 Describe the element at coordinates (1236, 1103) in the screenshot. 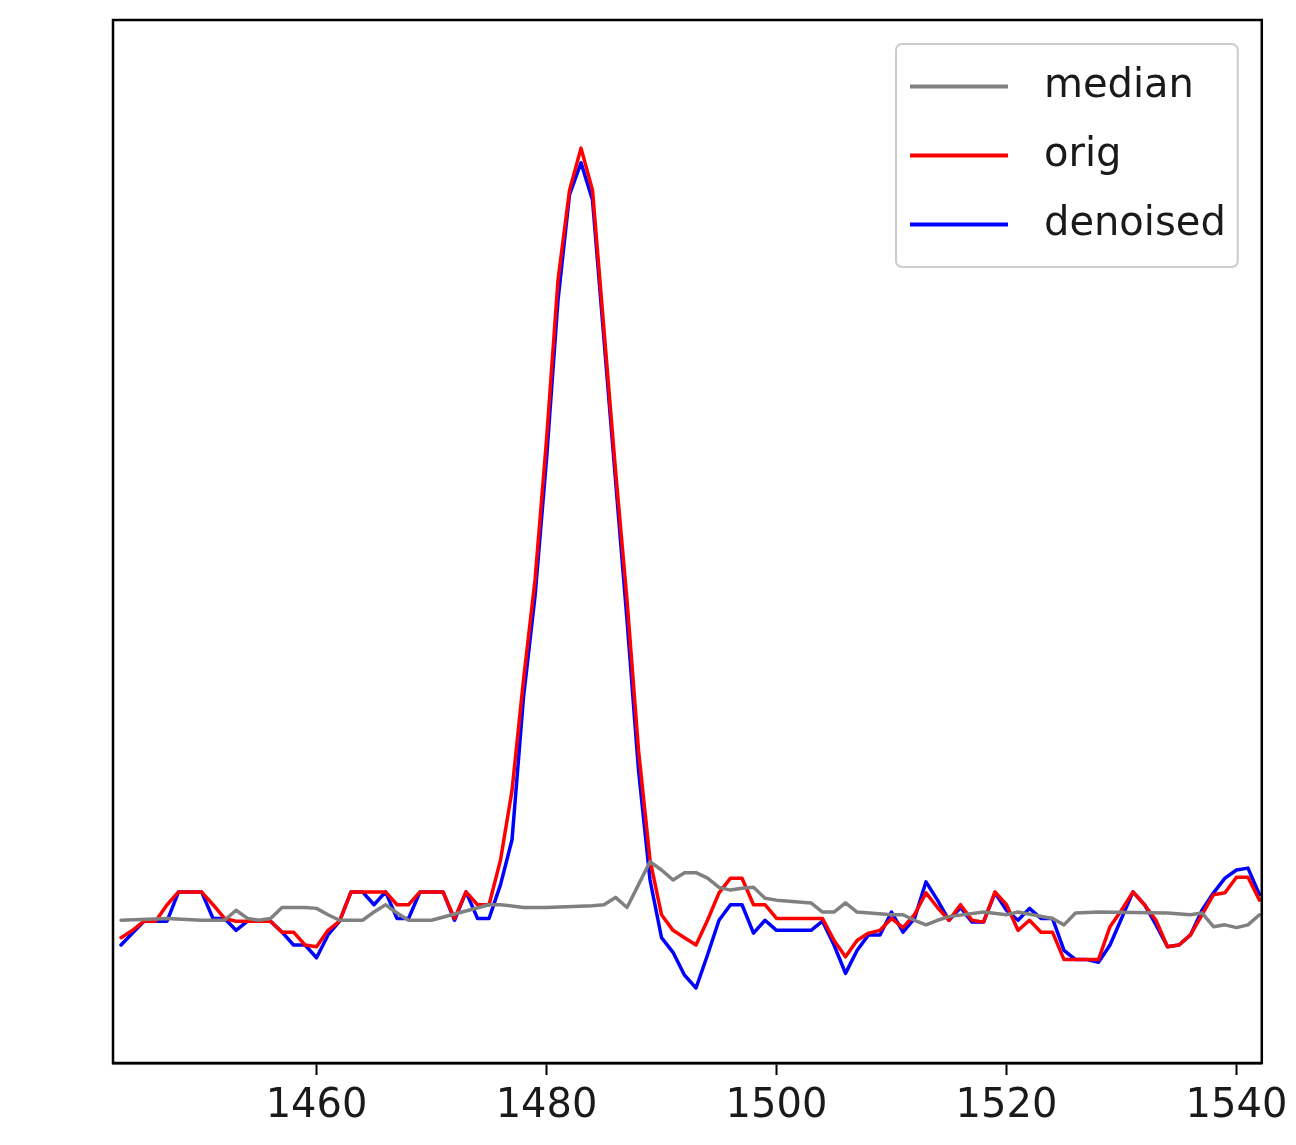

I see `x-tick-label: 1540` at that location.